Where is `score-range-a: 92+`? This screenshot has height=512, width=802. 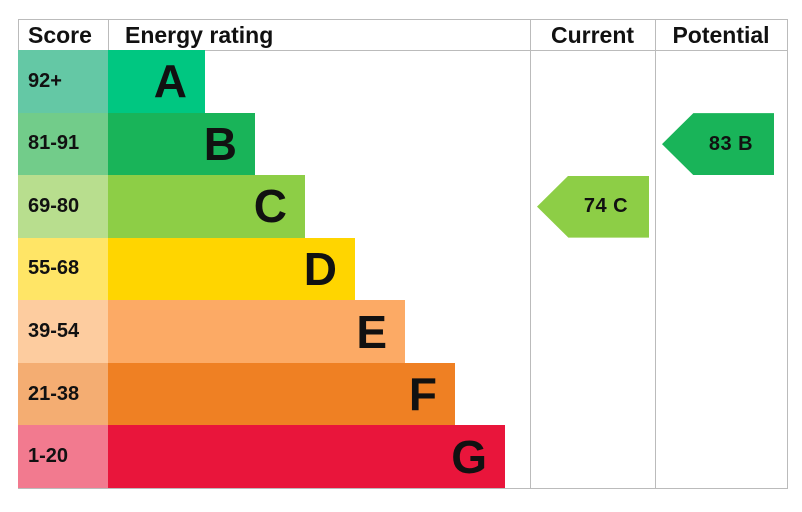 score-range-a: 92+ is located at coordinates (63, 81).